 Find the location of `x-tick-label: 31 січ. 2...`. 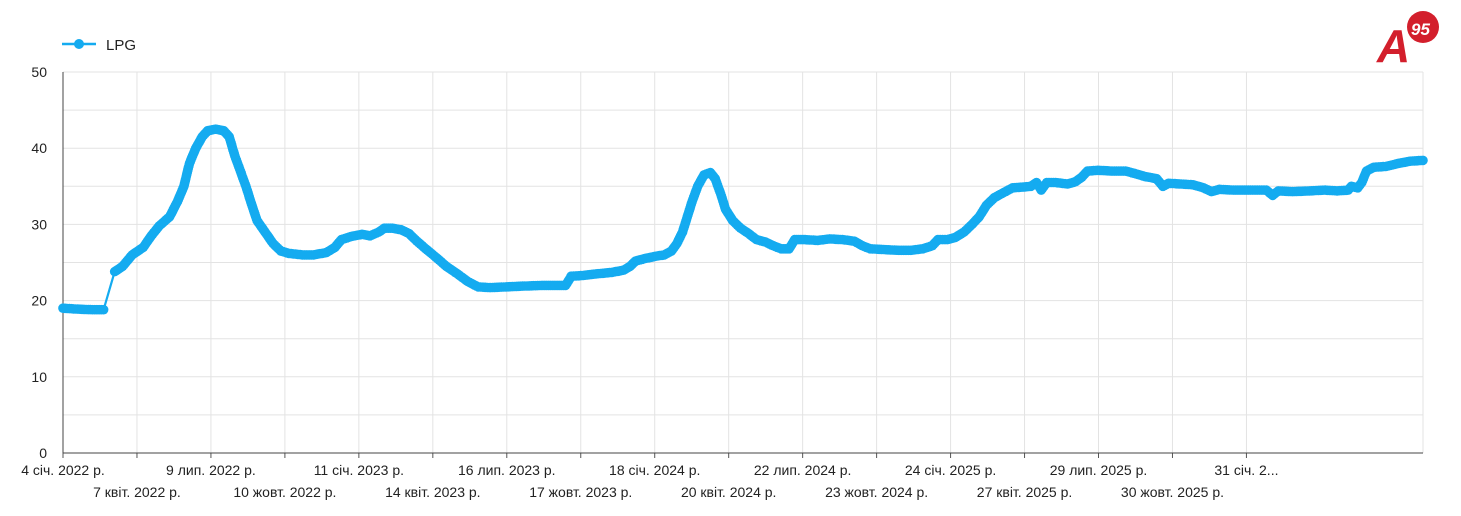

x-tick-label: 31 січ. 2... is located at coordinates (1246, 470).